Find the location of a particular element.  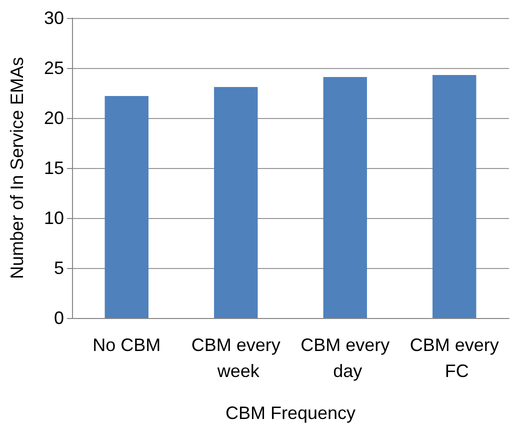

x-tick-label: CBM every FC is located at coordinates (454, 358).